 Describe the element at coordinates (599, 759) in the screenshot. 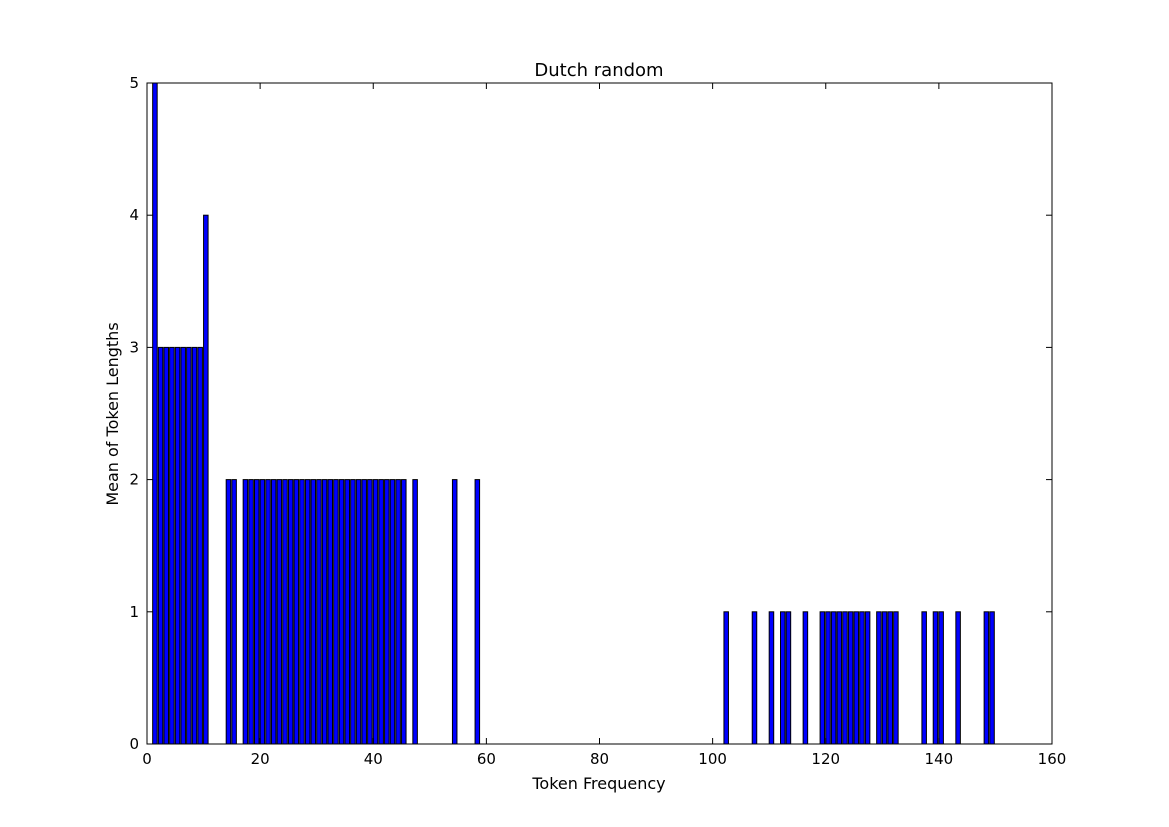

I see `x-tick-label: 80` at that location.